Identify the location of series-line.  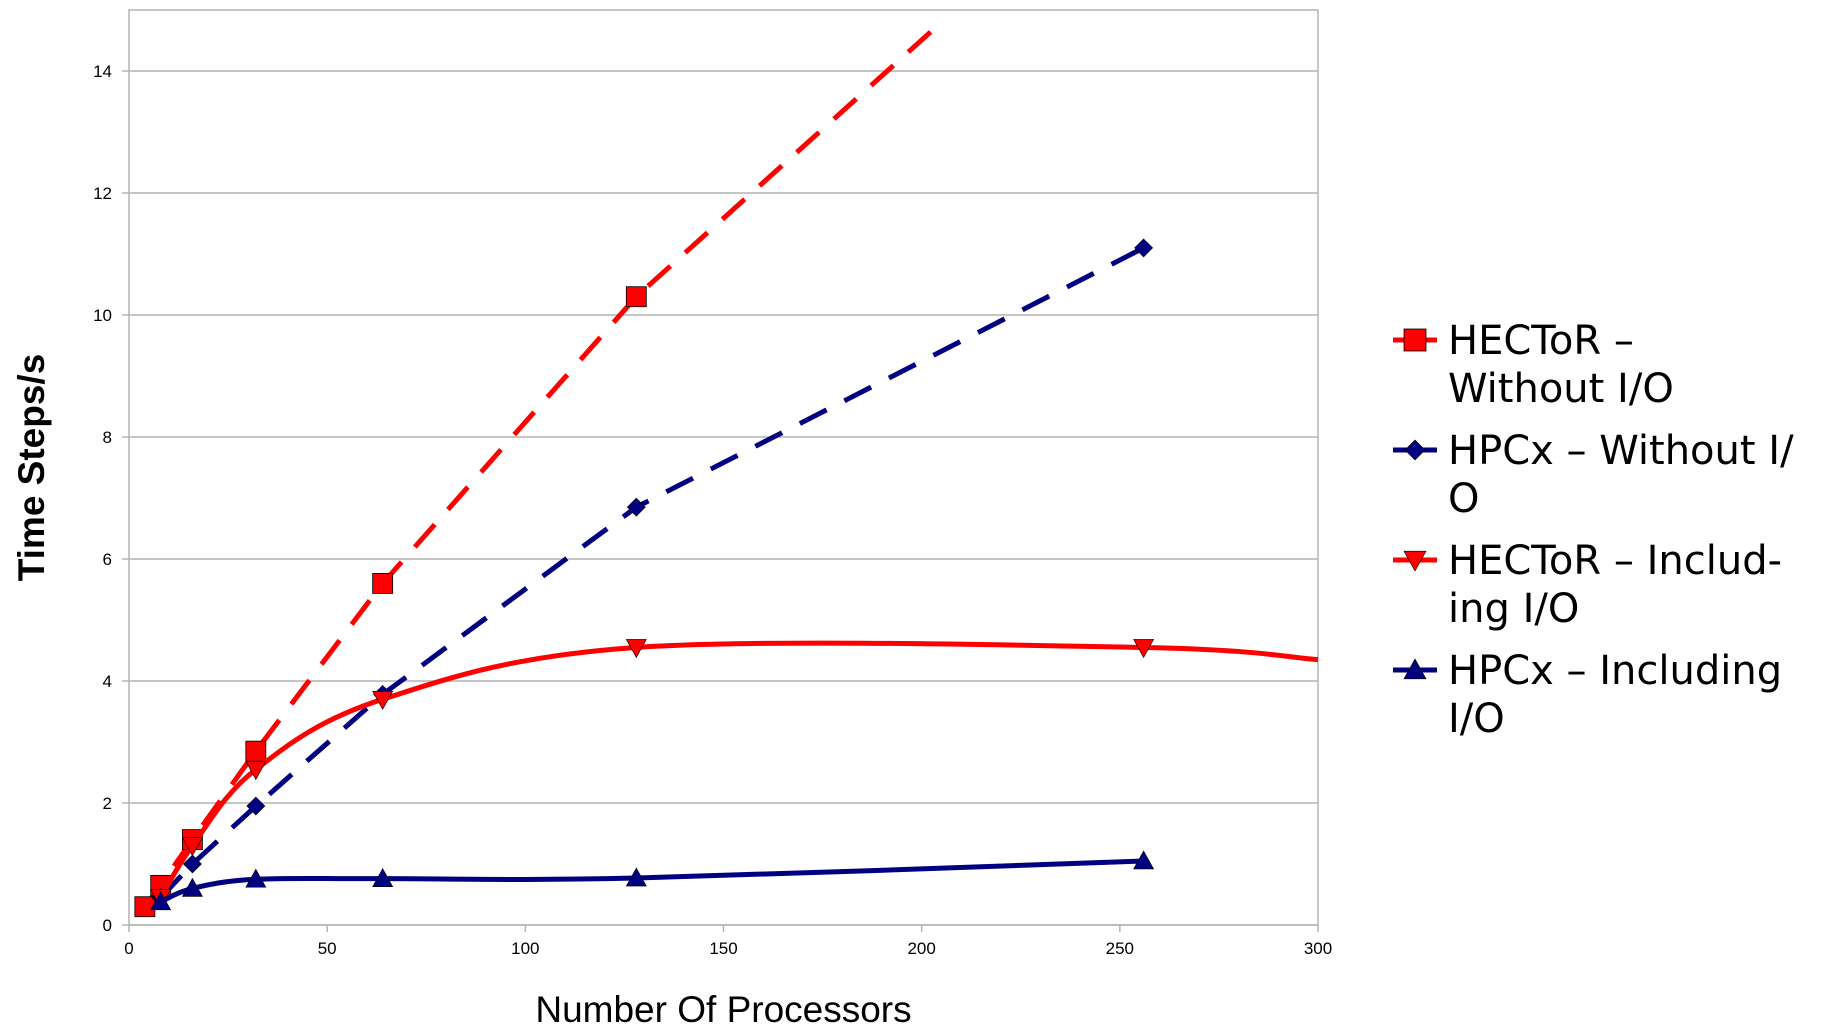
(651, 881).